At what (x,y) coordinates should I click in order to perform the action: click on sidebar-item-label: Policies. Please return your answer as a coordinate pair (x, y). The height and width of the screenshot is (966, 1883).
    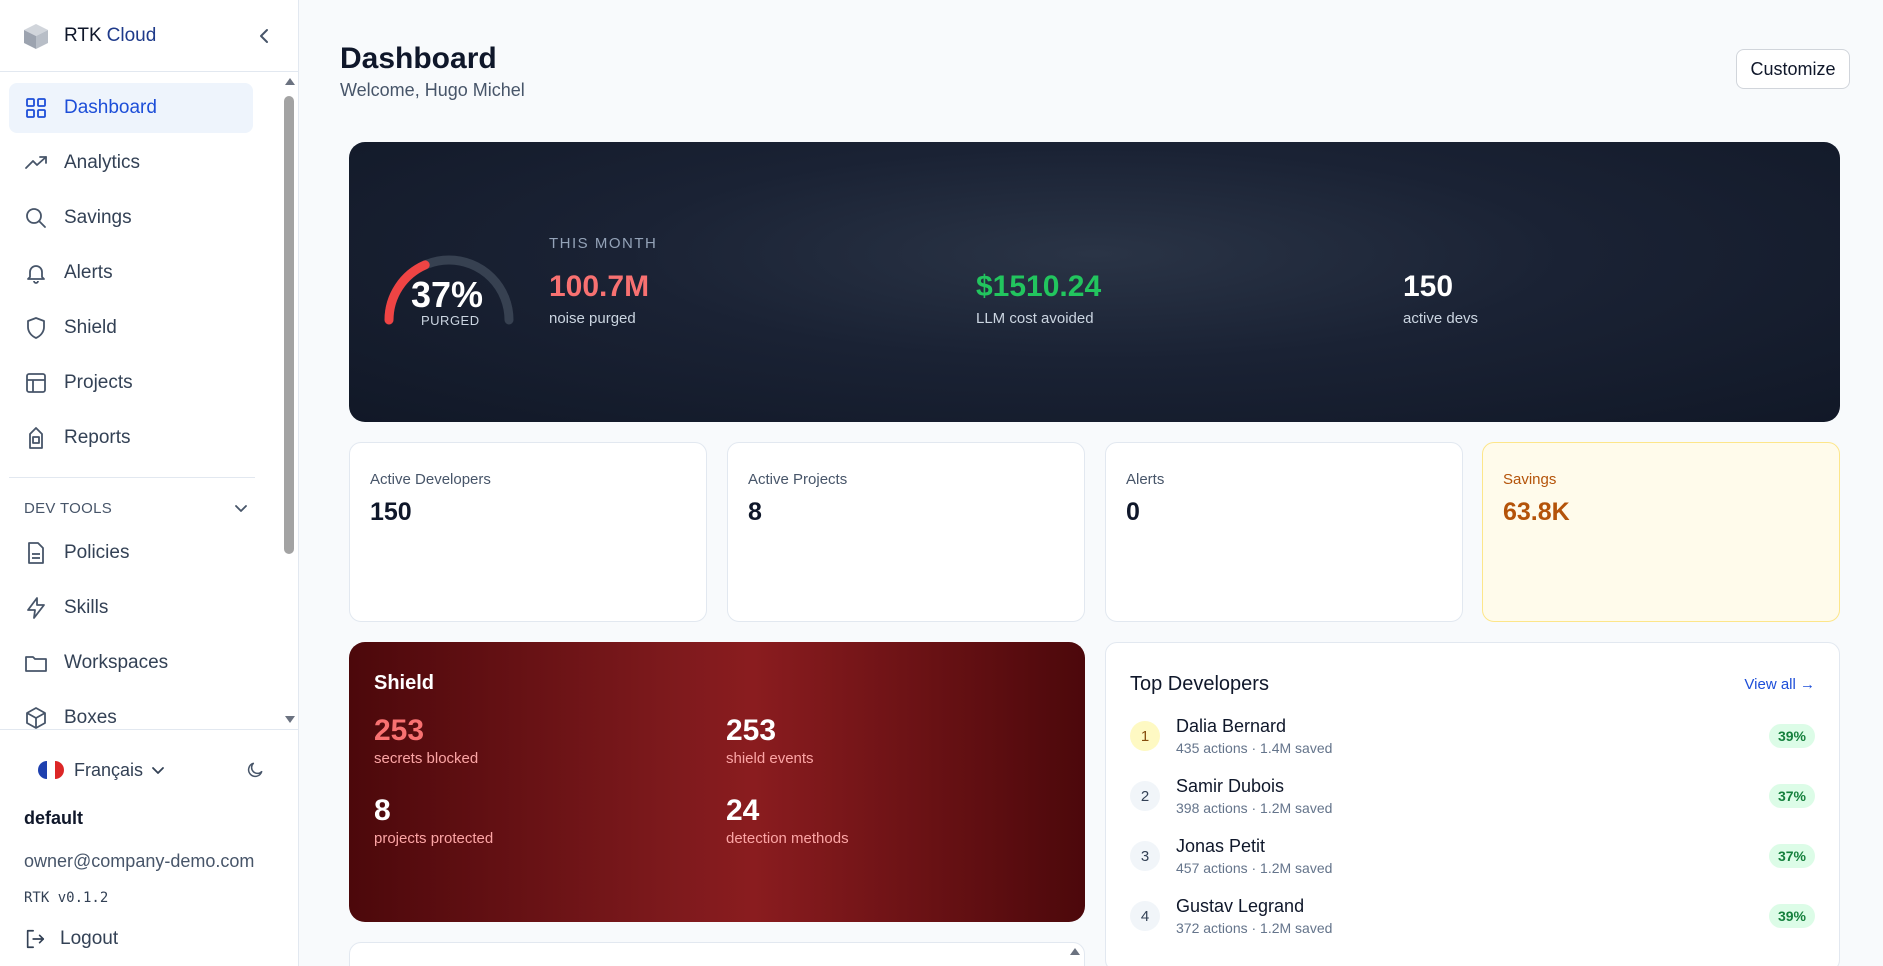
    Looking at the image, I should click on (97, 552).